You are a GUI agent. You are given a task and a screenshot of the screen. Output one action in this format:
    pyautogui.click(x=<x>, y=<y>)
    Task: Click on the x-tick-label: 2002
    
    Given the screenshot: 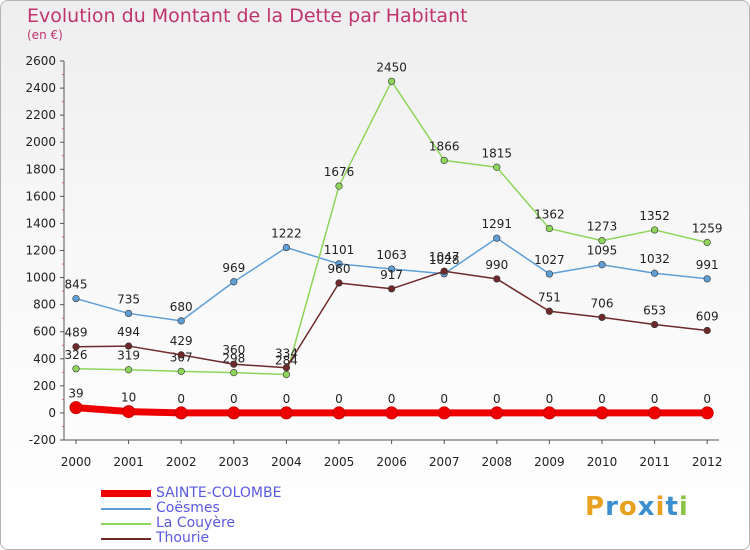 What is the action you would take?
    pyautogui.click(x=181, y=462)
    